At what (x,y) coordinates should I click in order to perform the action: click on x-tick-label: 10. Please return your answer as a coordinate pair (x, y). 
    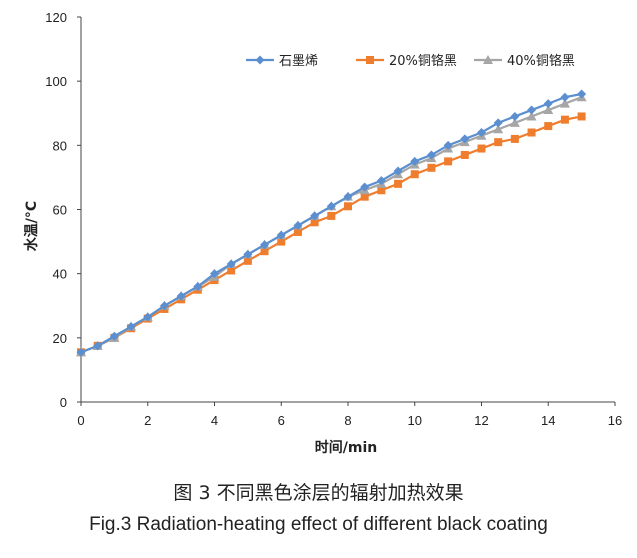
    Looking at the image, I should click on (415, 420).